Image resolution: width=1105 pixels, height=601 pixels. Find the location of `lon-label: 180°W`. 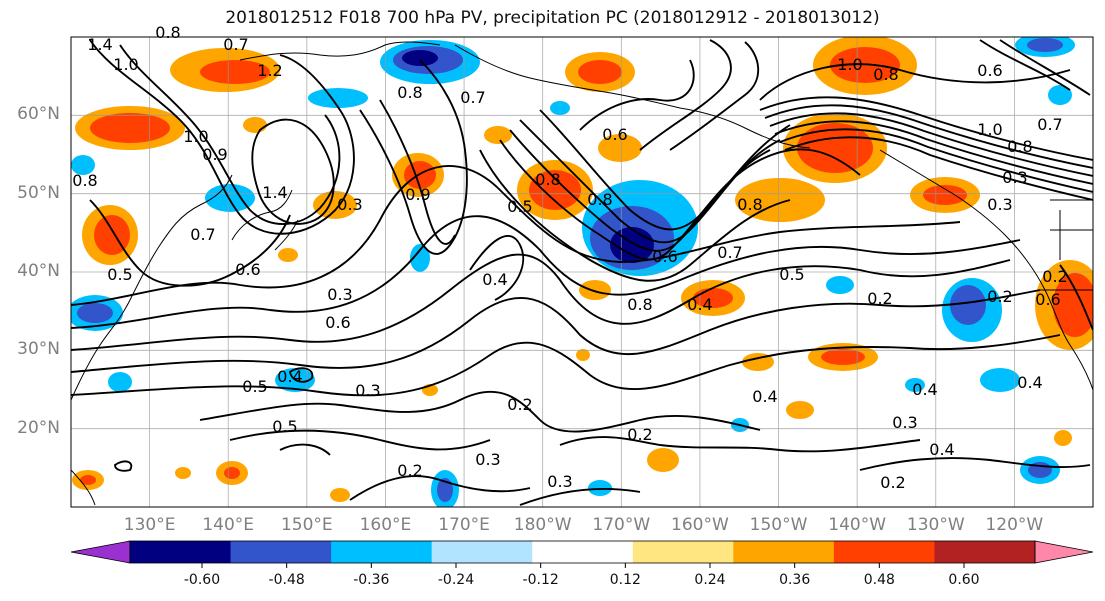

lon-label: 180°W is located at coordinates (542, 525).